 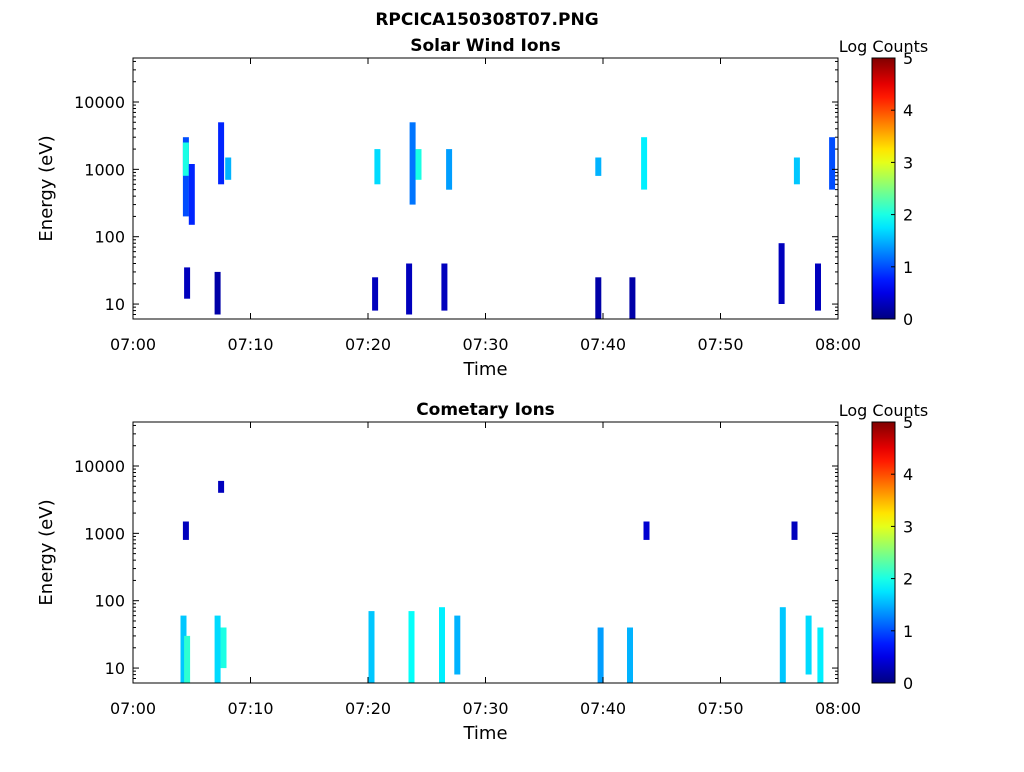 I want to click on panel-title: Cometary Ions, so click(x=485, y=410).